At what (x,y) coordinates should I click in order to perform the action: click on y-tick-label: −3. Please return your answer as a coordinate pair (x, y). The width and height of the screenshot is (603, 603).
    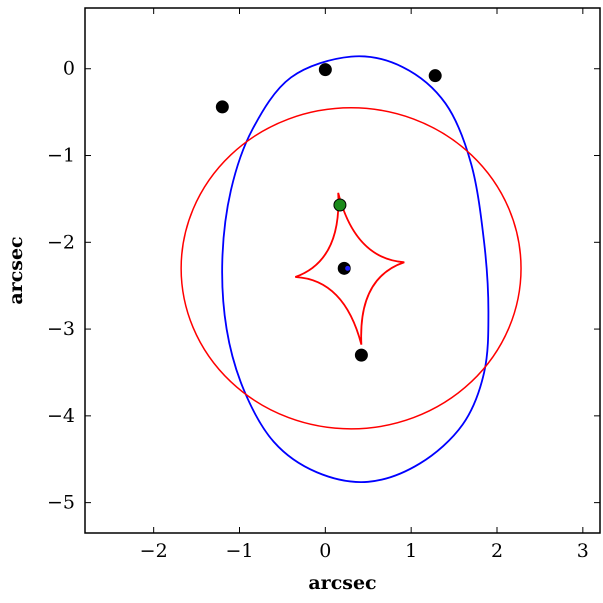
    Looking at the image, I should click on (61, 329).